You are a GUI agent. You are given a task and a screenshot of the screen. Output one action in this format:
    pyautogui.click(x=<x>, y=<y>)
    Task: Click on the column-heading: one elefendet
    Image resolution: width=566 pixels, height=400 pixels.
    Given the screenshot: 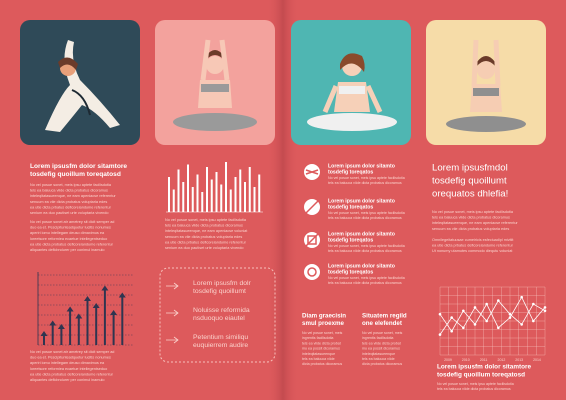 What is the action you would take?
    pyautogui.click(x=382, y=323)
    